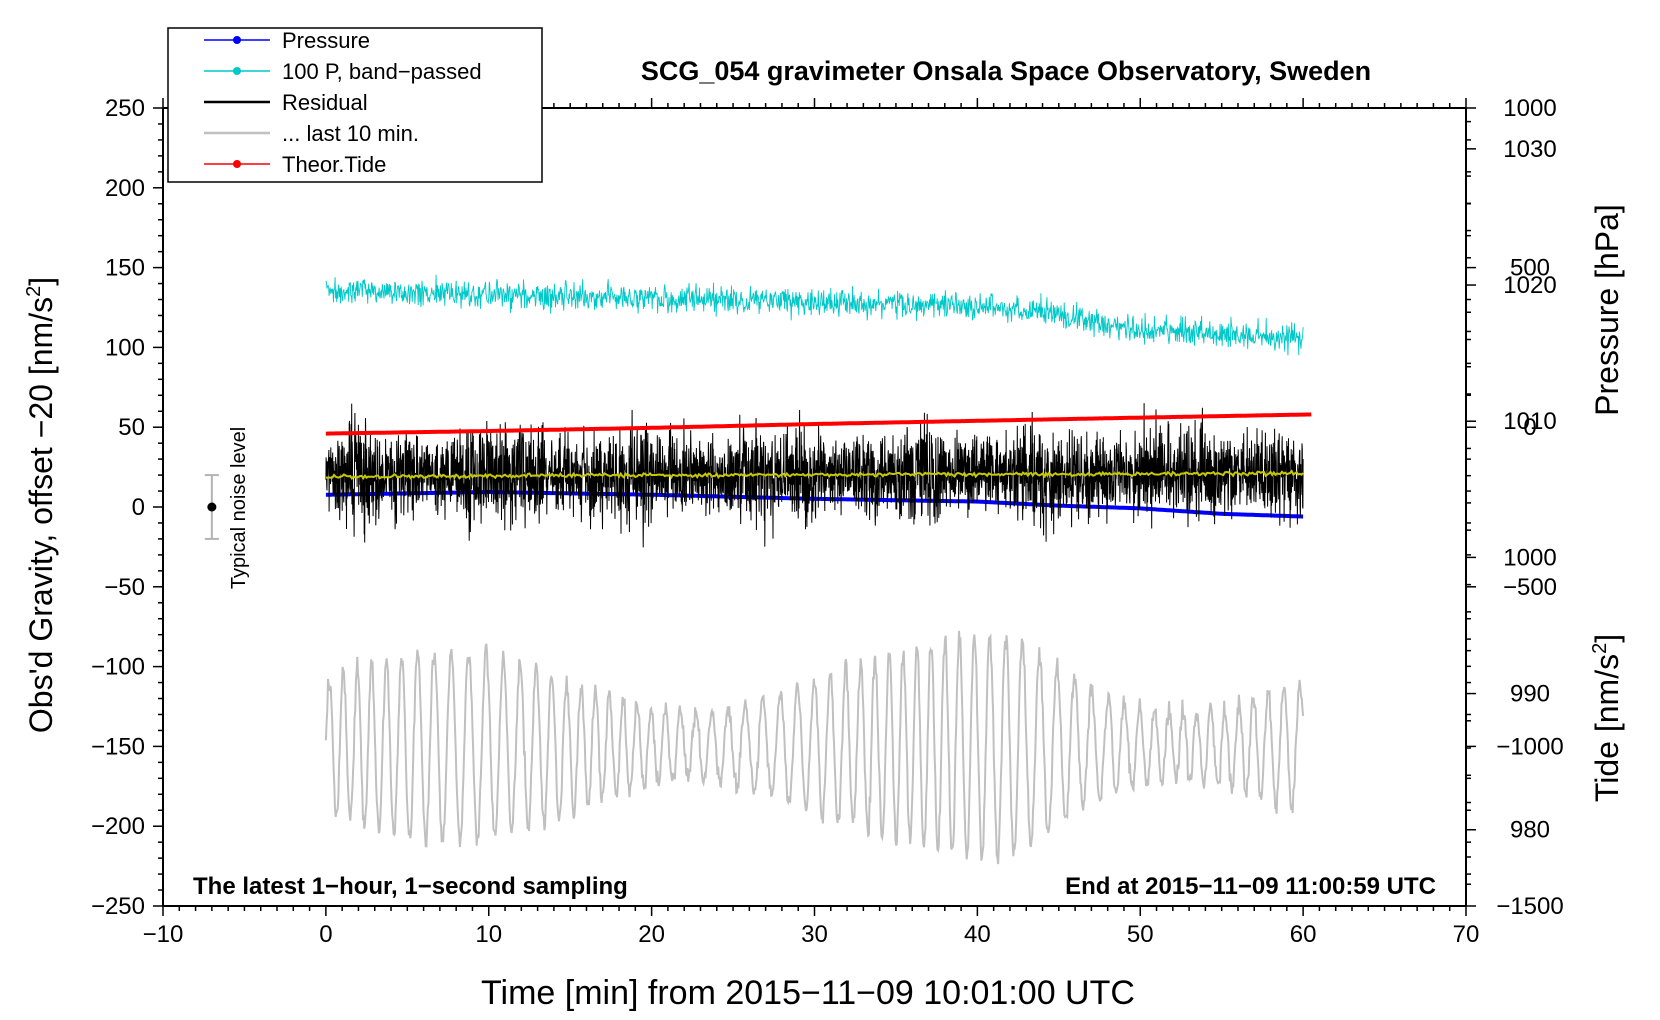 The width and height of the screenshot is (1660, 1020). Describe the element at coordinates (651, 934) in the screenshot. I see `x-tick-label: 20` at that location.